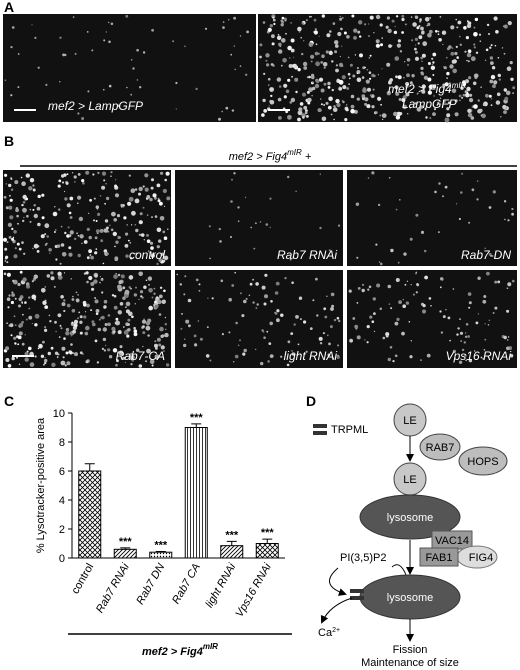  Describe the element at coordinates (41, 485) in the screenshot. I see `y-axis-label: % Lysotracker-positive area` at that location.